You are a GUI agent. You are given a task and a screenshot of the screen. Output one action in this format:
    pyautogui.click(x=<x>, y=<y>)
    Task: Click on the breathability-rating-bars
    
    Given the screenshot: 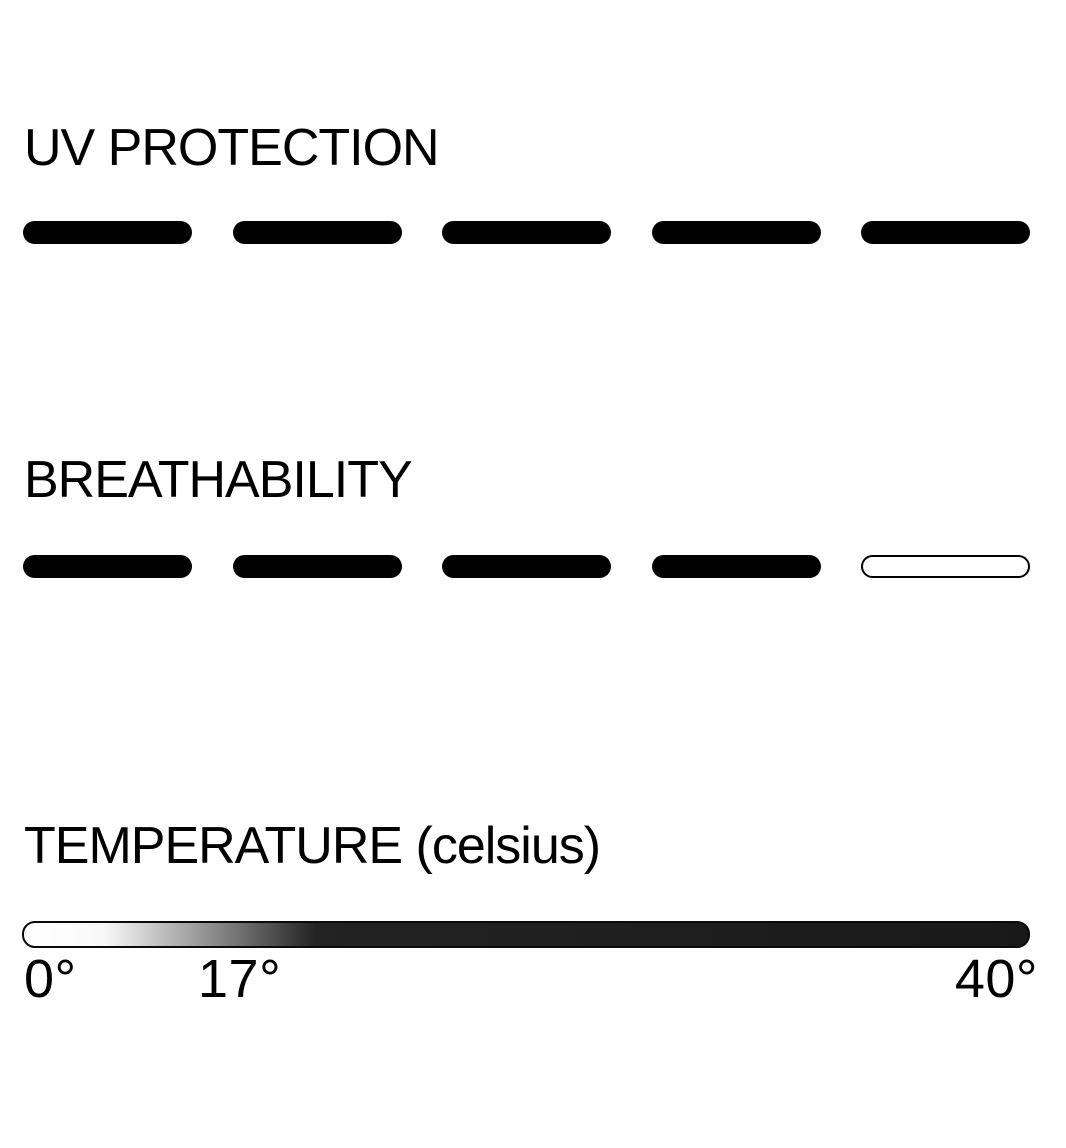 What is the action you would take?
    pyautogui.click(x=526, y=566)
    